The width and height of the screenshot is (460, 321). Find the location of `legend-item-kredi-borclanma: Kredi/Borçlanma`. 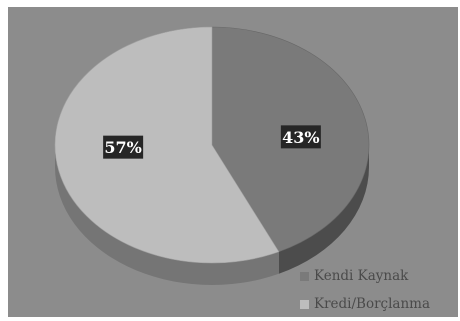

legend-item-kredi-borclanma: Kredi/Borçlanma is located at coordinates (365, 304).